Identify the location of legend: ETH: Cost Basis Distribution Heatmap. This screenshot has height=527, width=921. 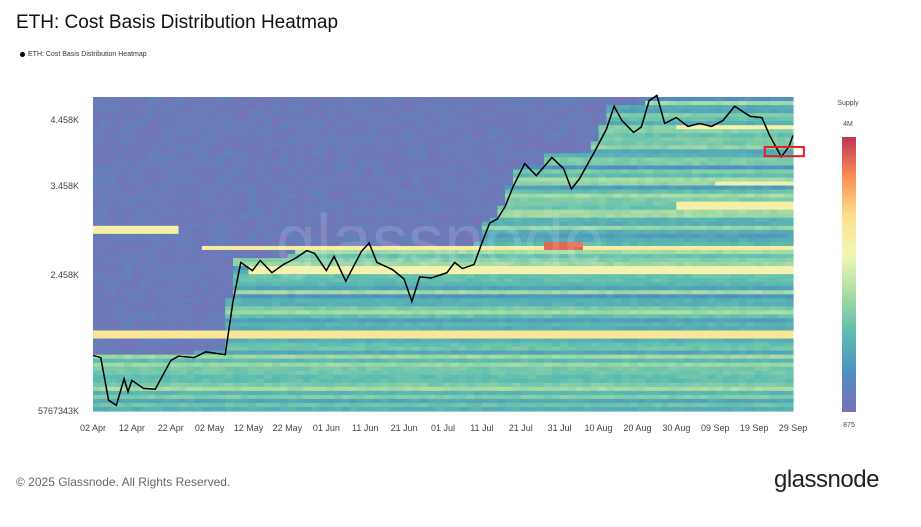
(83, 54).